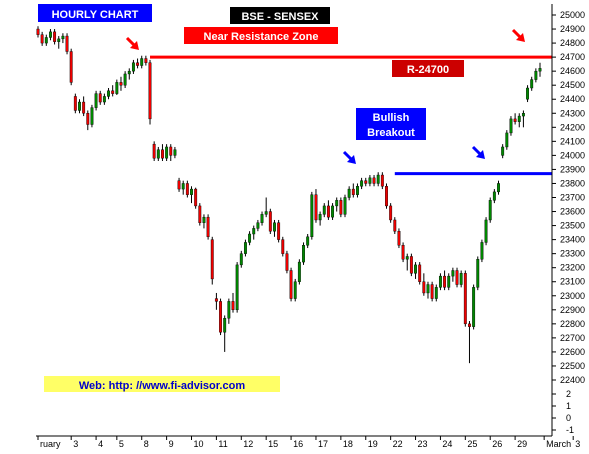 The image size is (589, 454). Describe the element at coordinates (572, 268) in the screenshot. I see `y-tick-label: 23200` at that location.